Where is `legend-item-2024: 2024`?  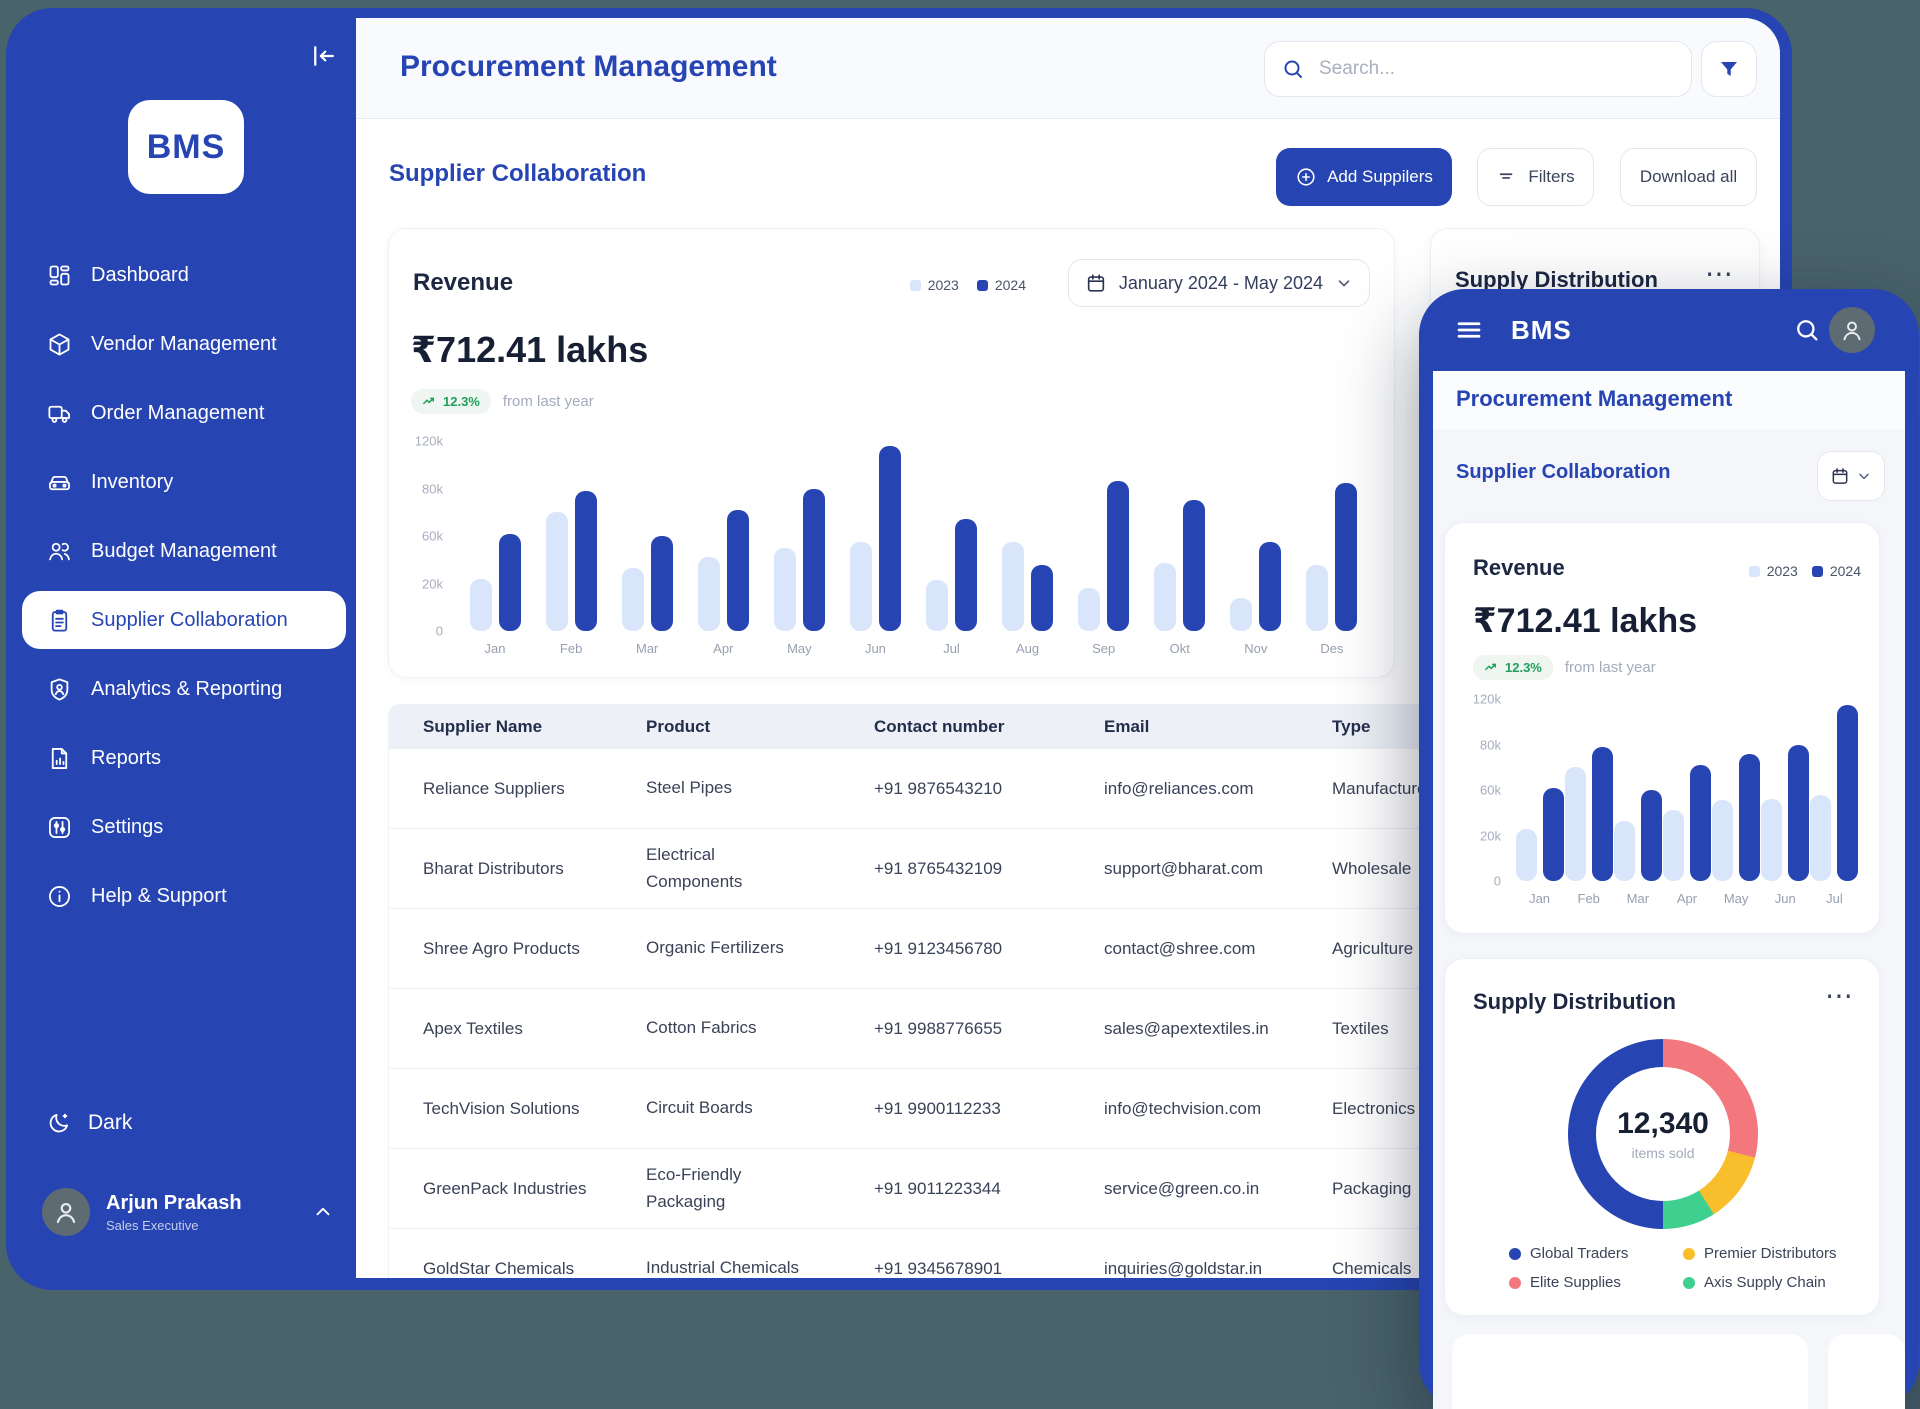
legend-item-2024: 2024 is located at coordinates (1001, 285).